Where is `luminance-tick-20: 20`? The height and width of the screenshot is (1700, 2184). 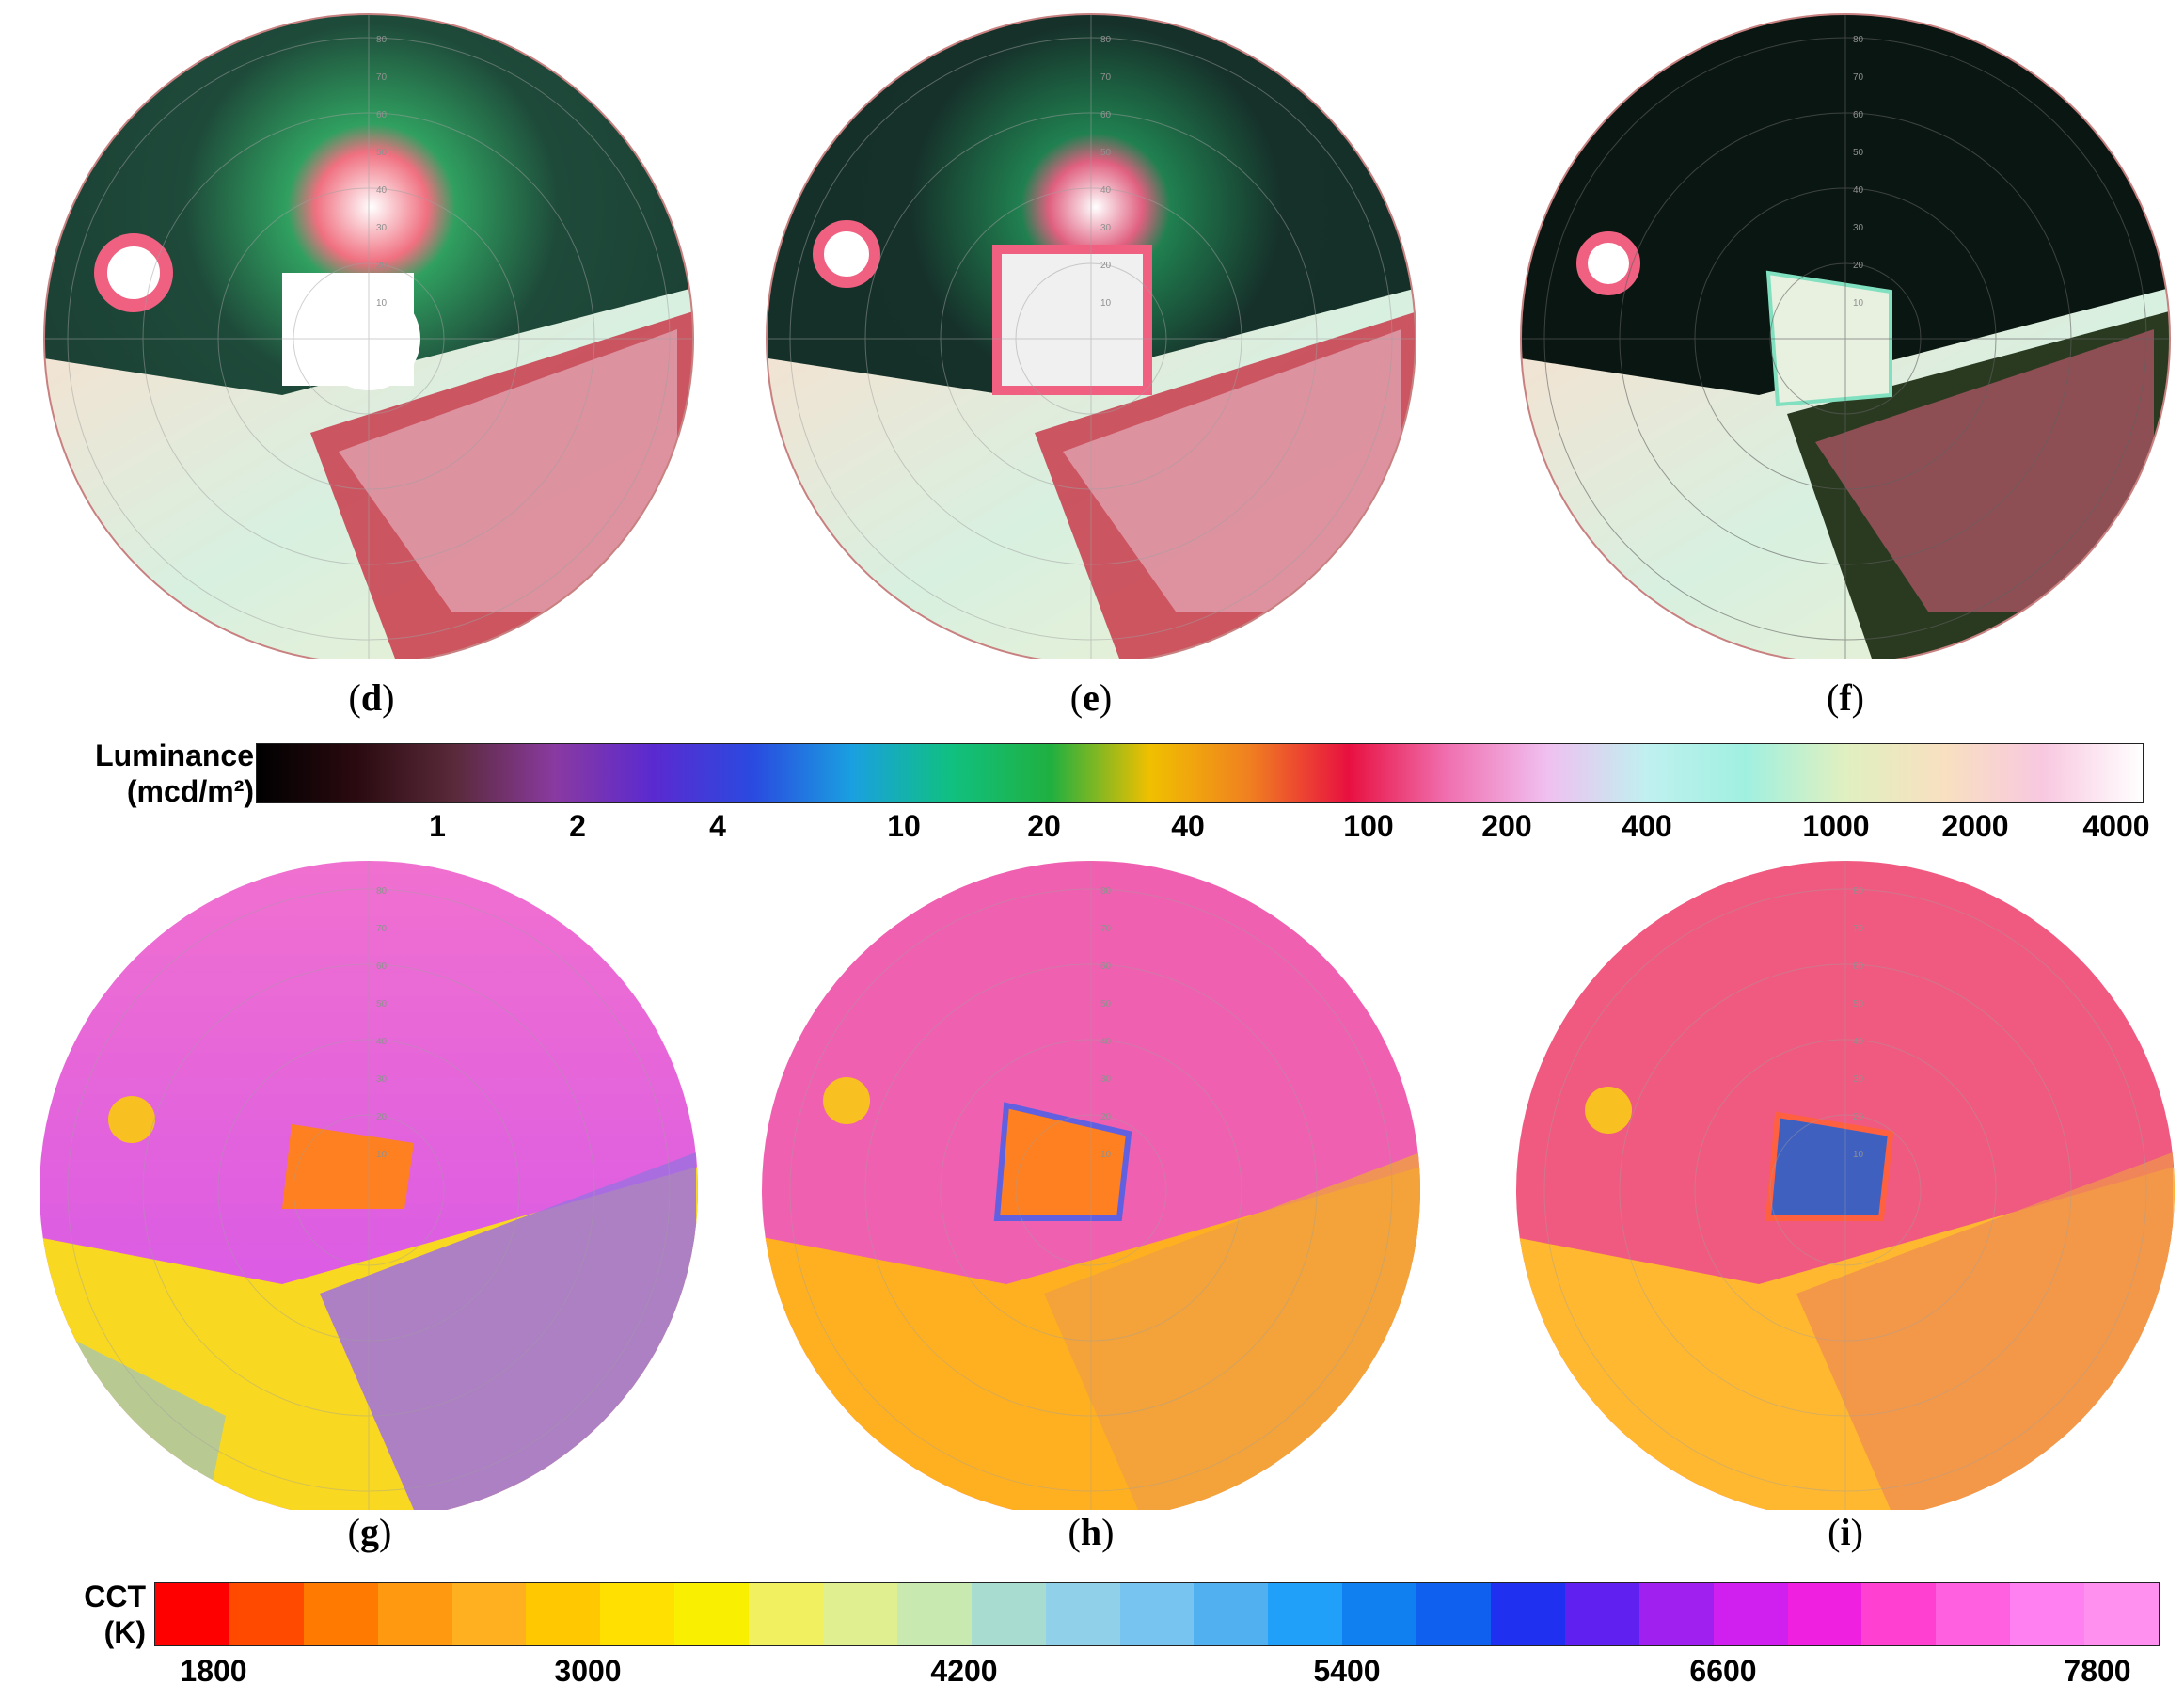 luminance-tick-20: 20 is located at coordinates (1044, 826).